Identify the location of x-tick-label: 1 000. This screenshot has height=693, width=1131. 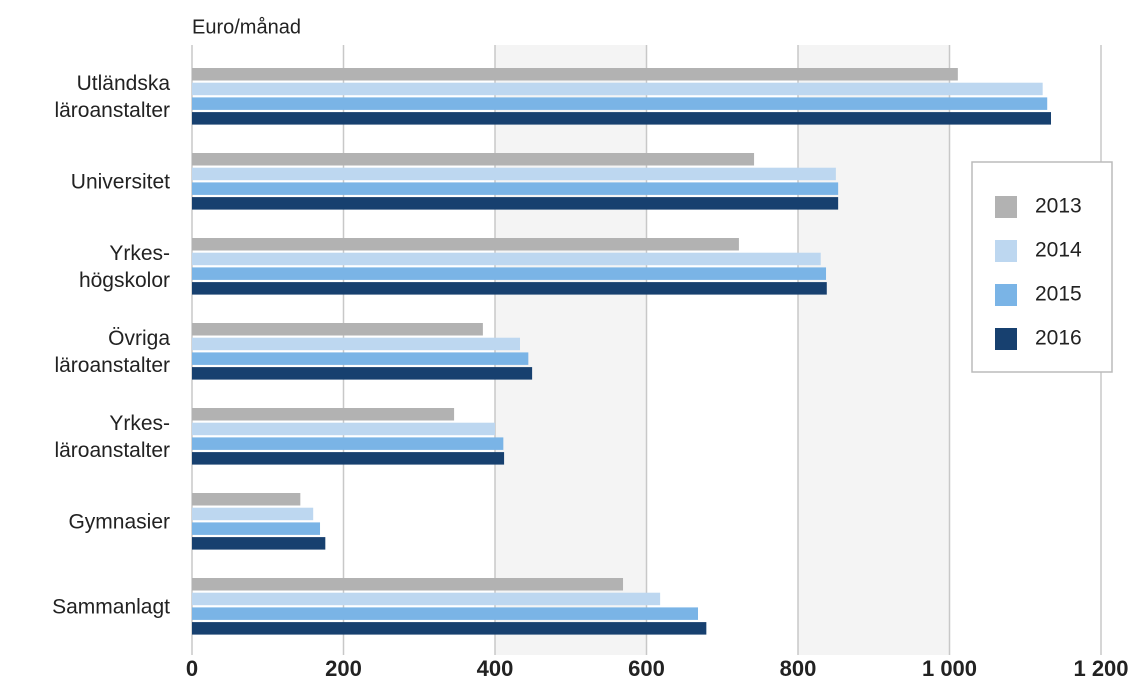
(949, 668).